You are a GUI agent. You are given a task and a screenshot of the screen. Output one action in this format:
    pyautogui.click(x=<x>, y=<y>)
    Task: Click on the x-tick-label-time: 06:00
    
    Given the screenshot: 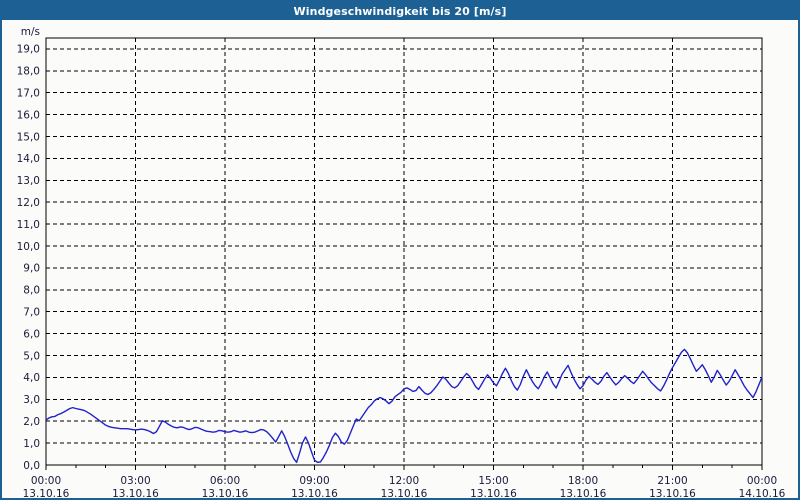 What is the action you would take?
    pyautogui.click(x=225, y=481)
    